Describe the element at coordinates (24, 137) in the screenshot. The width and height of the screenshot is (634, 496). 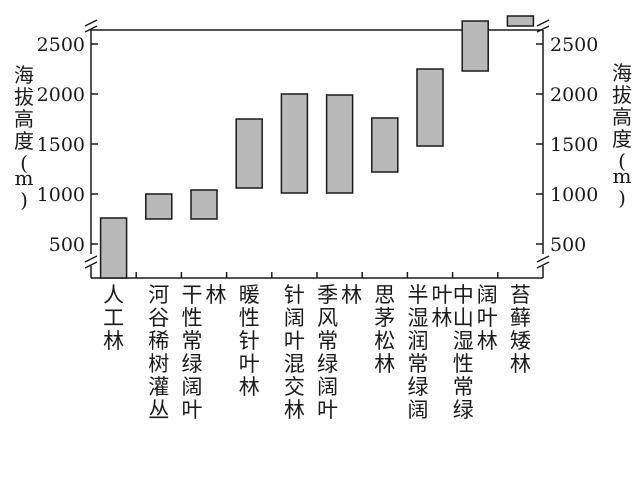
I see `y-axis-title-left: 海拔高度(m)` at that location.